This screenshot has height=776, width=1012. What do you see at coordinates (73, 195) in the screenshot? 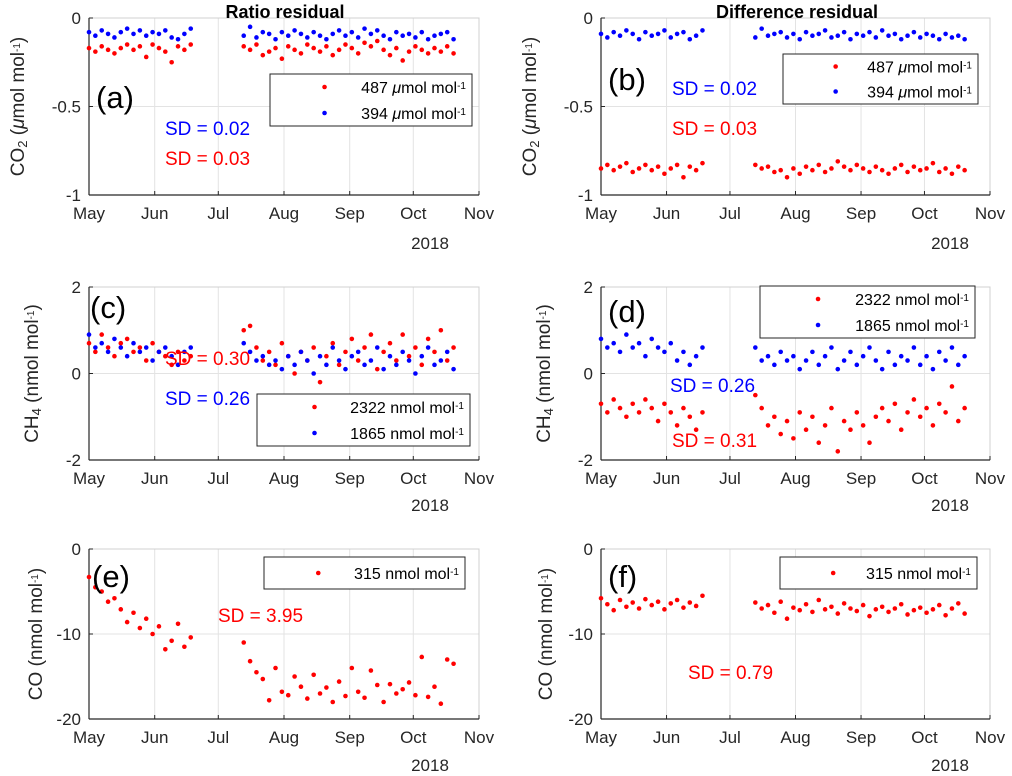
I see `y-tick-label: -1` at bounding box center [73, 195].